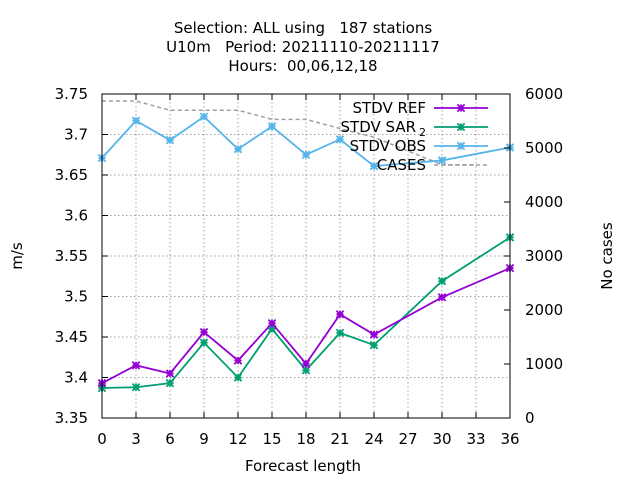 Image resolution: width=640 pixels, height=480 pixels. I want to click on legend-label-main: STDV SAR, so click(378, 127).